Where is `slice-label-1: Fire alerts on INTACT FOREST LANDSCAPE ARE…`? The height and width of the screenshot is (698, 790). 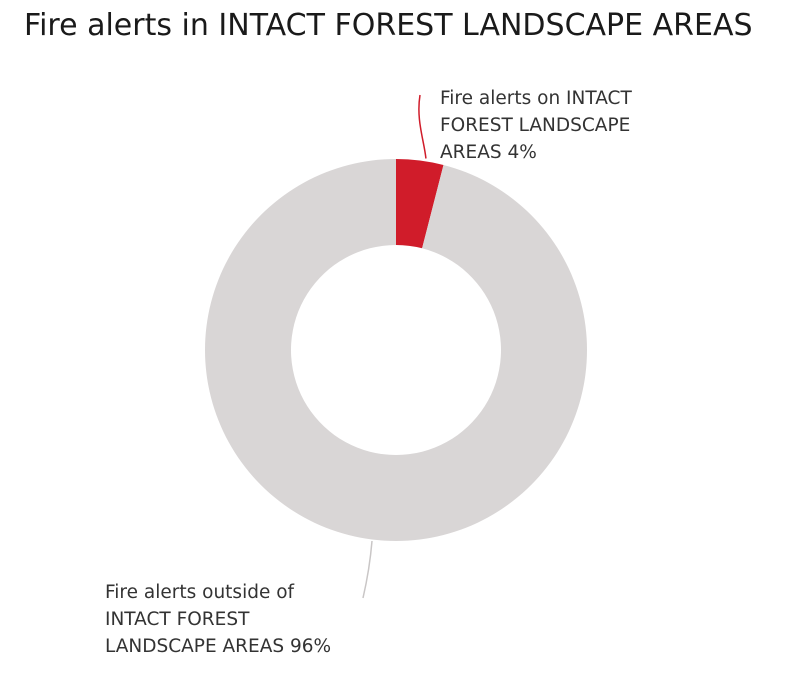 slice-label-1: Fire alerts on INTACT FOREST LANDSCAPE ARE… is located at coordinates (536, 125).